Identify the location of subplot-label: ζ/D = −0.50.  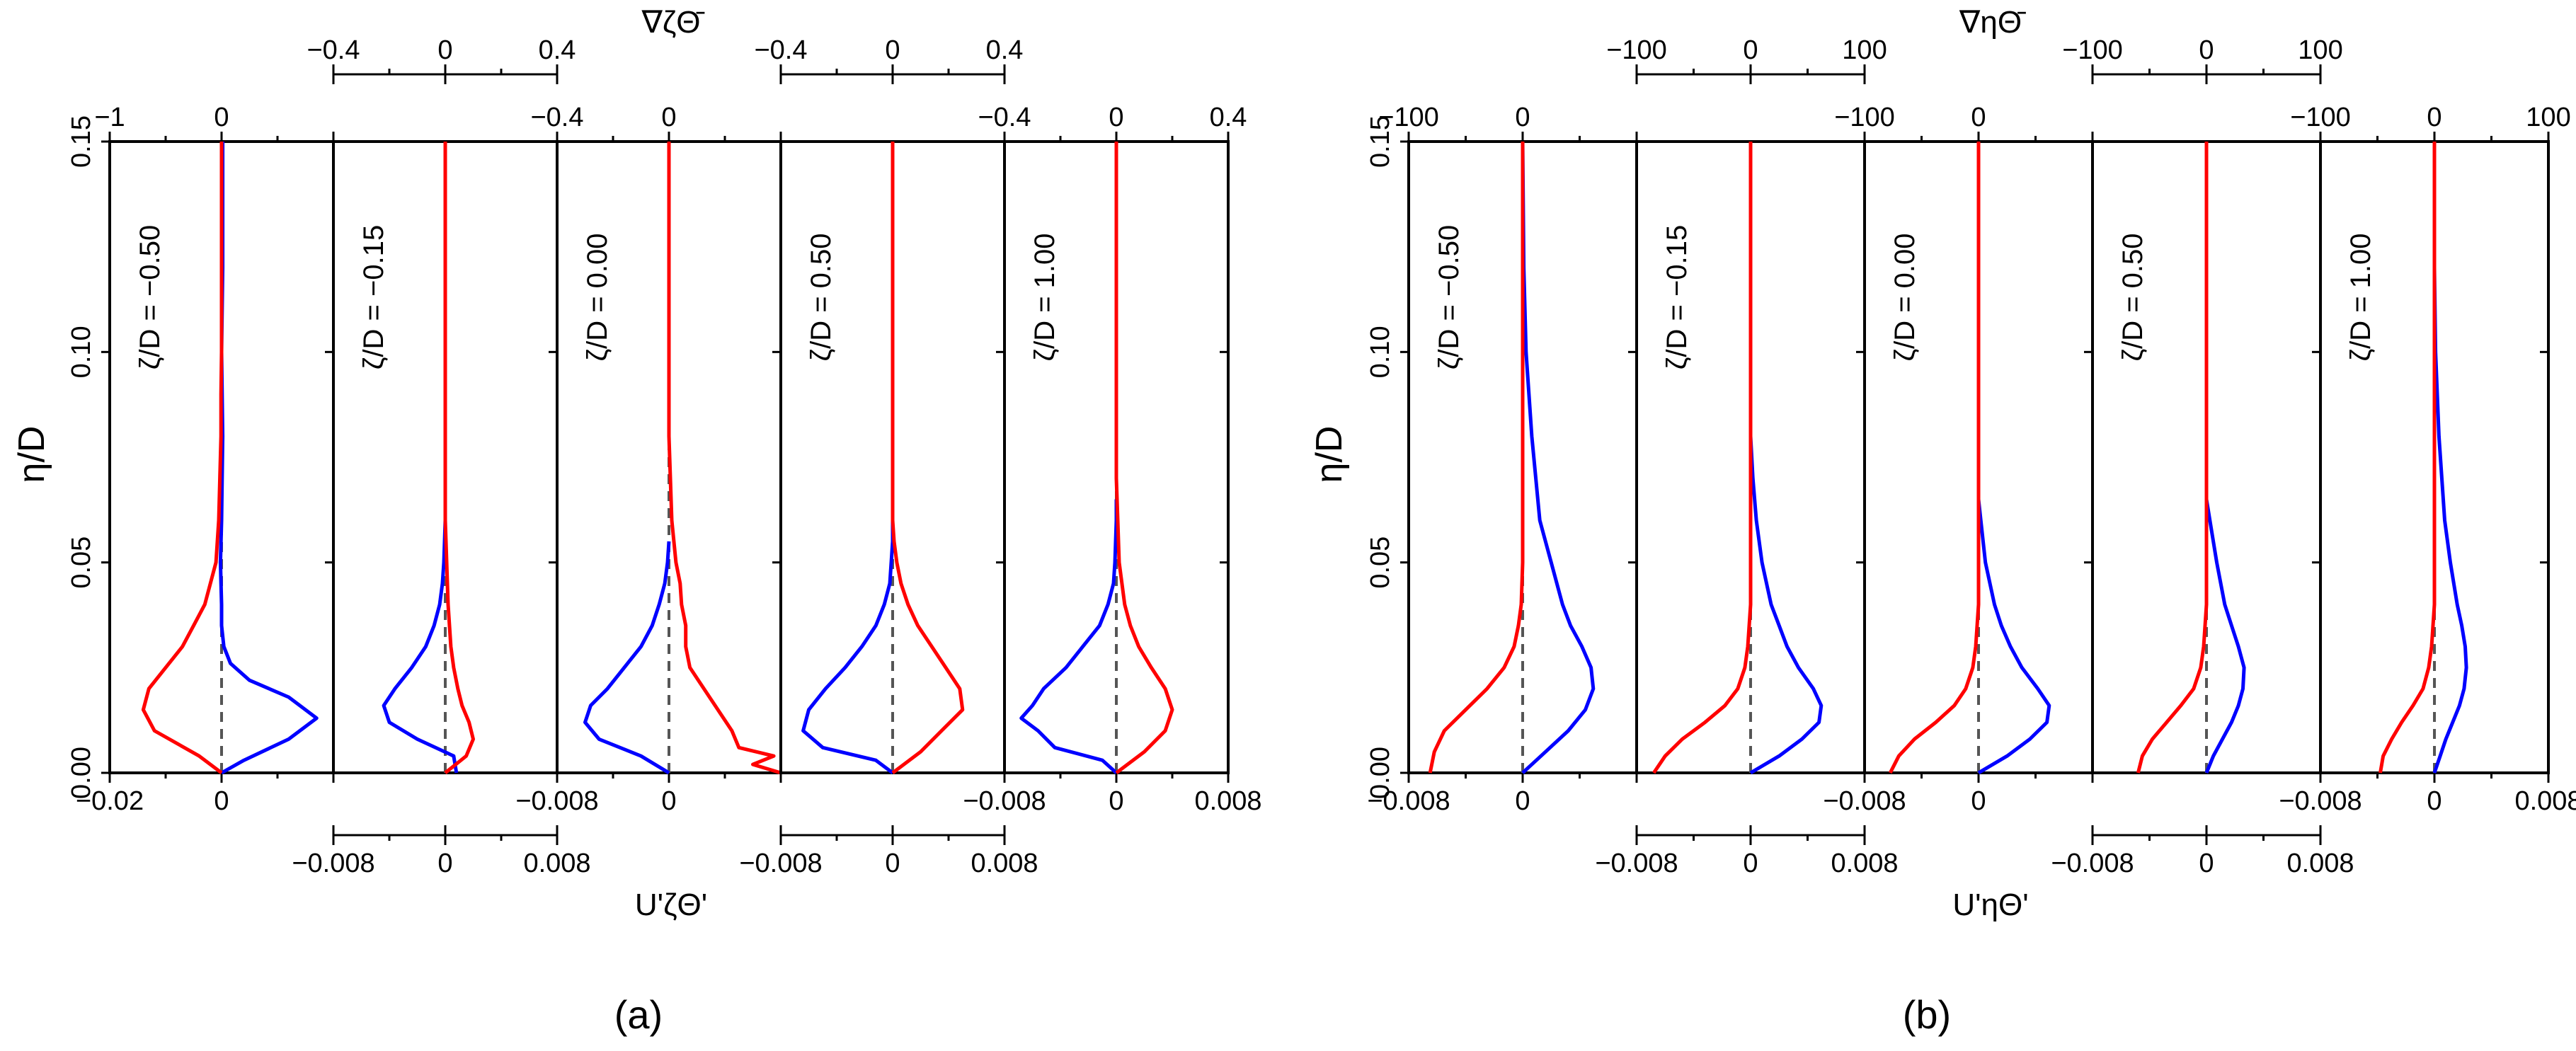
(1449, 297).